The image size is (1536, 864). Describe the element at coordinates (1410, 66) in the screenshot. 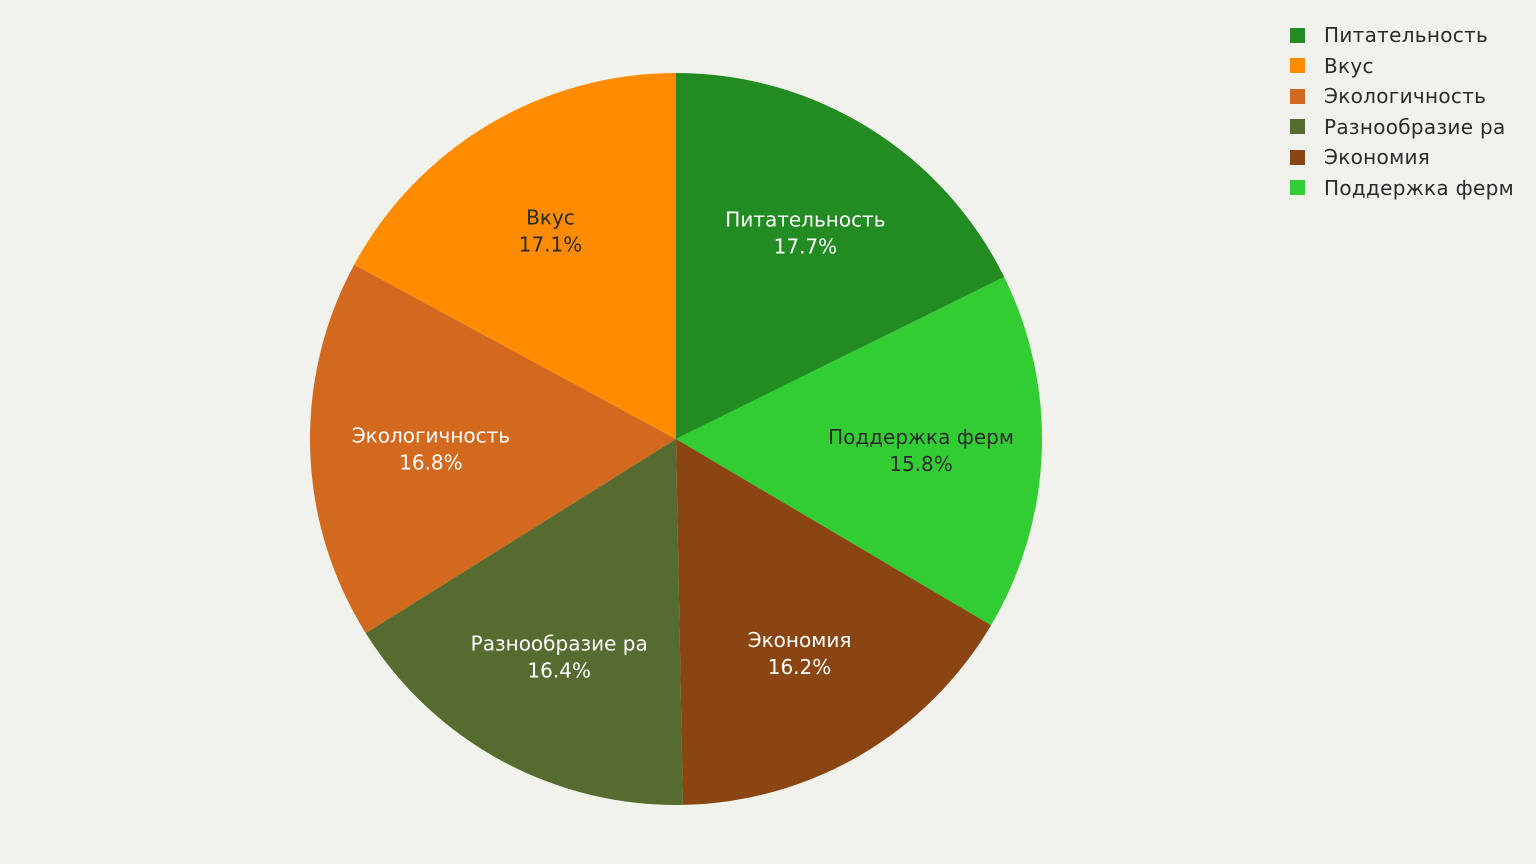

I see `legend-item-1: Вкус` at that location.